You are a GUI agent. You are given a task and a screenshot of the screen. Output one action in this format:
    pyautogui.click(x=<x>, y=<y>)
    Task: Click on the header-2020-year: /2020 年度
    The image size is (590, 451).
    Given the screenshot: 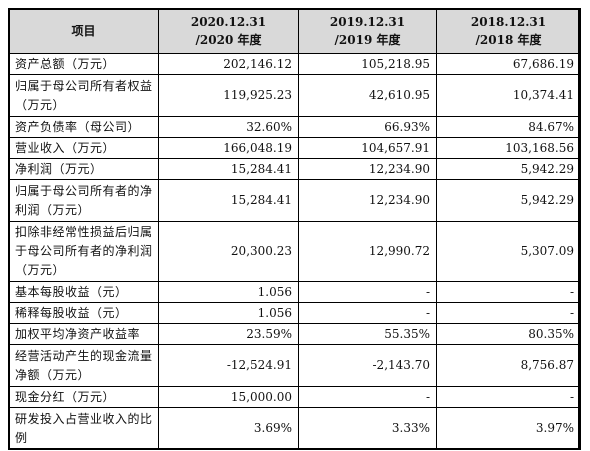 What is the action you would take?
    pyautogui.click(x=228, y=40)
    